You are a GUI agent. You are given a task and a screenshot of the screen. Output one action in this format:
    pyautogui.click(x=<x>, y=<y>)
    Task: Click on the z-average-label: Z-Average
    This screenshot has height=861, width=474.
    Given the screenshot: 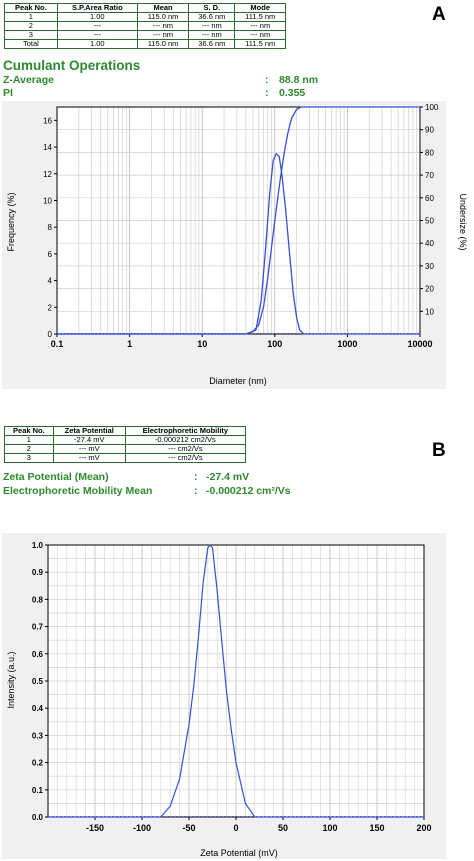 What is the action you would take?
    pyautogui.click(x=28, y=80)
    